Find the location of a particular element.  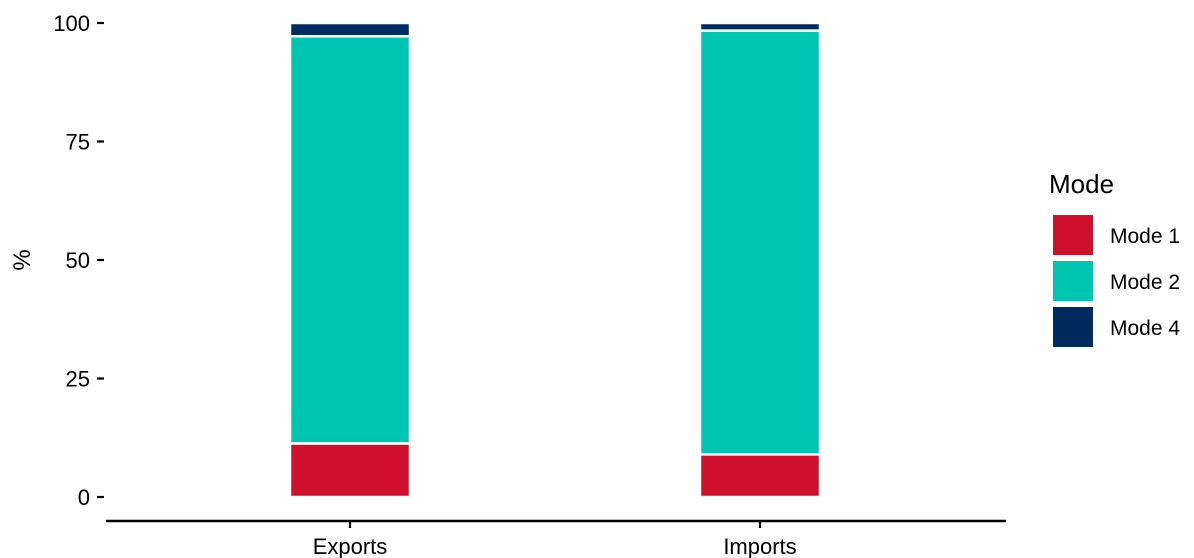

x-tick-label-imports: Imports is located at coordinates (759, 546).